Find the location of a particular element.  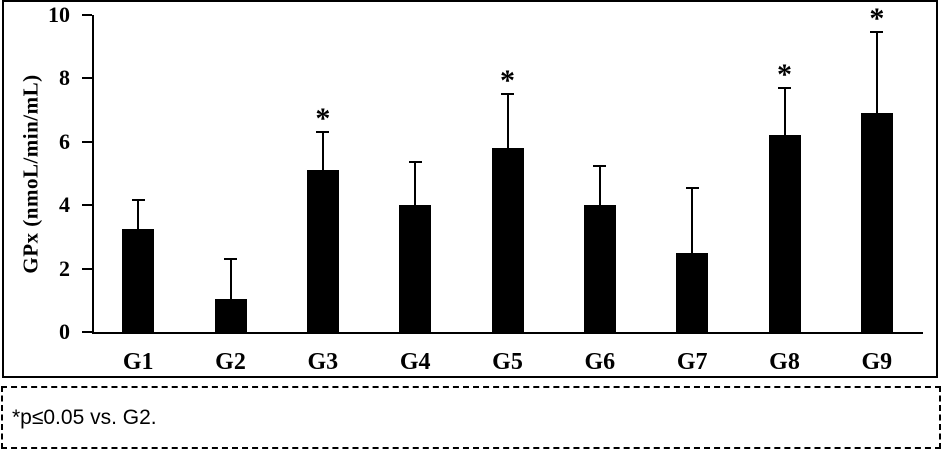

footnote-box: *p≤0.05 vs. G2. is located at coordinates (471, 417).